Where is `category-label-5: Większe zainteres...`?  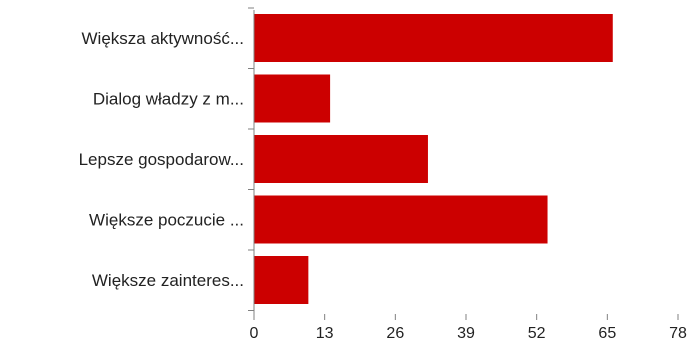 category-label-5: Większe zainteres... is located at coordinates (168, 280).